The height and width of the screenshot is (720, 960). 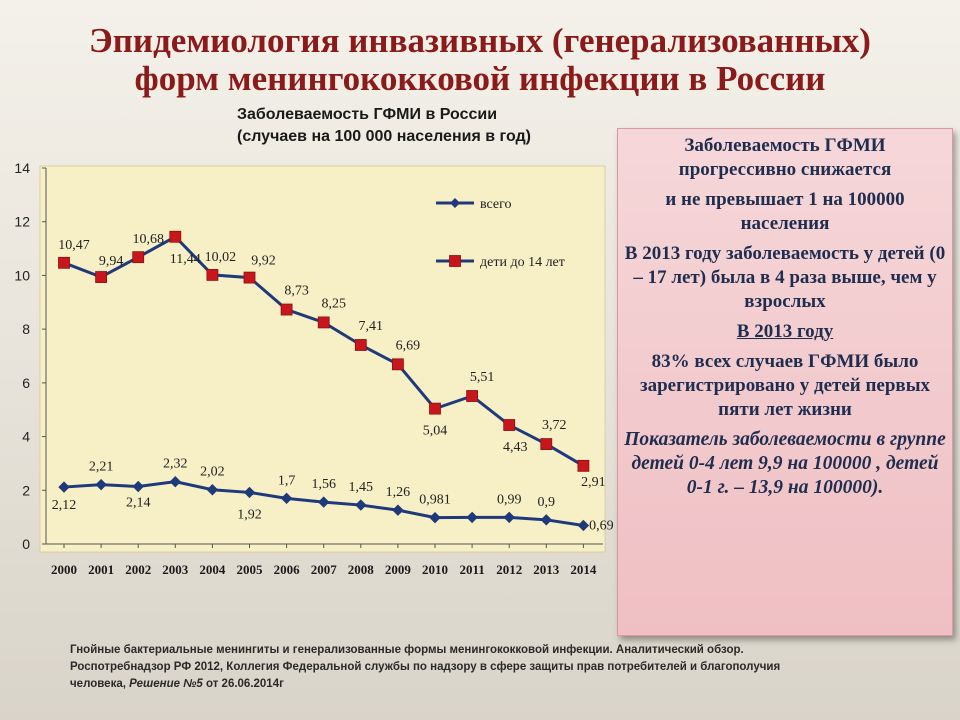 I want to click on chart-heading-line2: (случаев на 100 000 населения в год), so click(x=384, y=136).